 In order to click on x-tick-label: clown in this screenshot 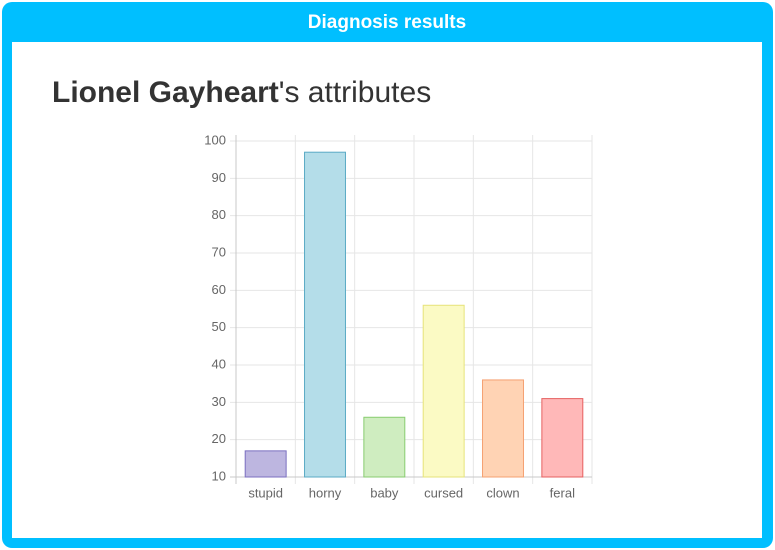, I will do `click(502, 492)`.